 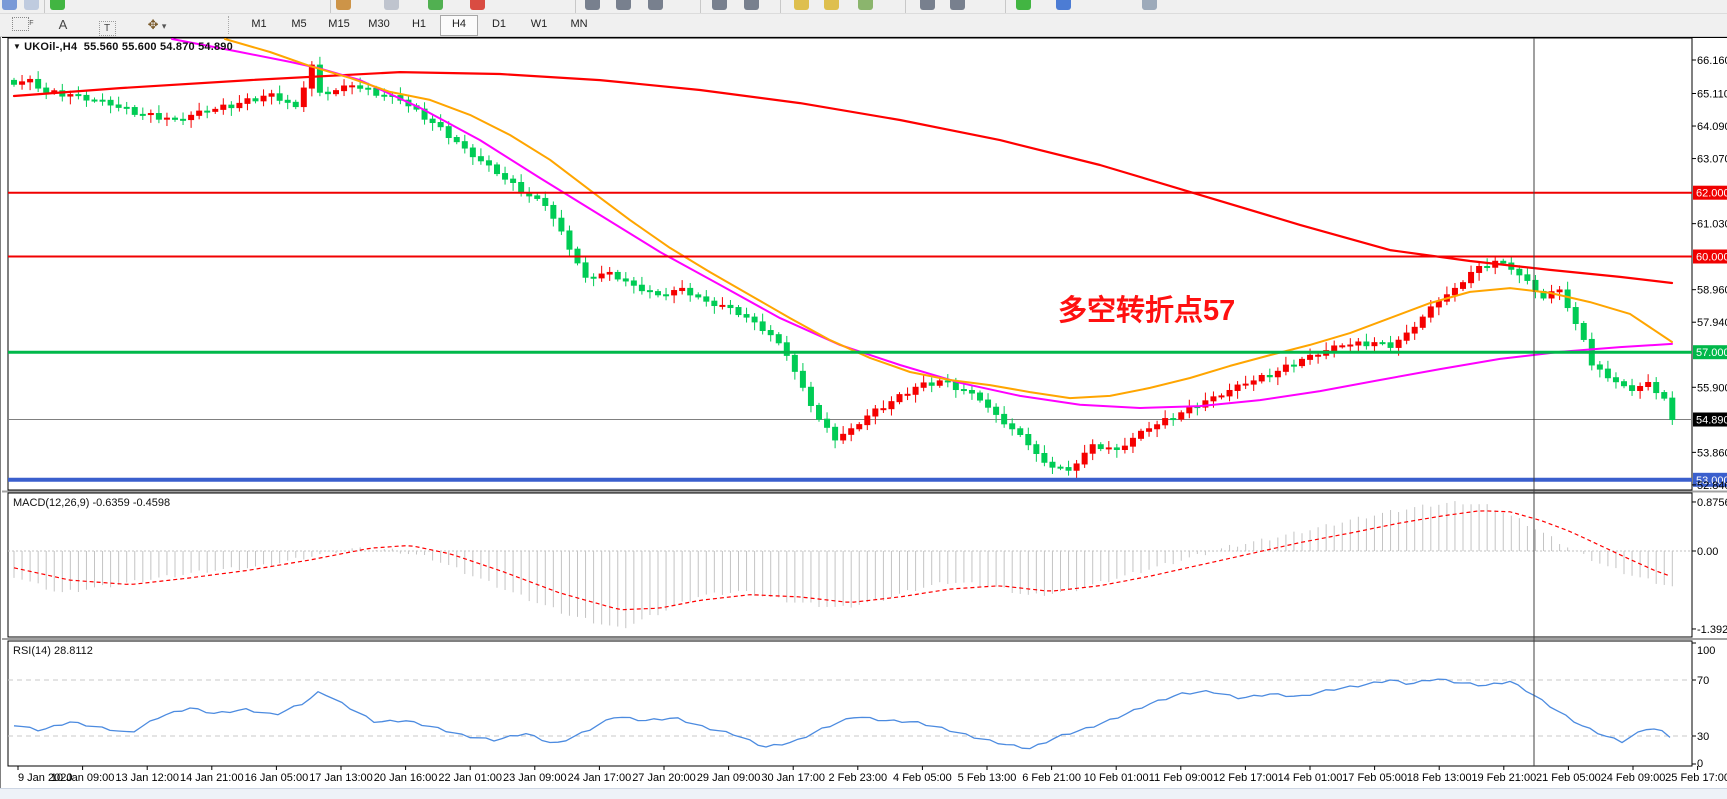 What do you see at coordinates (157, 25) in the screenshot?
I see `arrows-style-button: ✥ ▾` at bounding box center [157, 25].